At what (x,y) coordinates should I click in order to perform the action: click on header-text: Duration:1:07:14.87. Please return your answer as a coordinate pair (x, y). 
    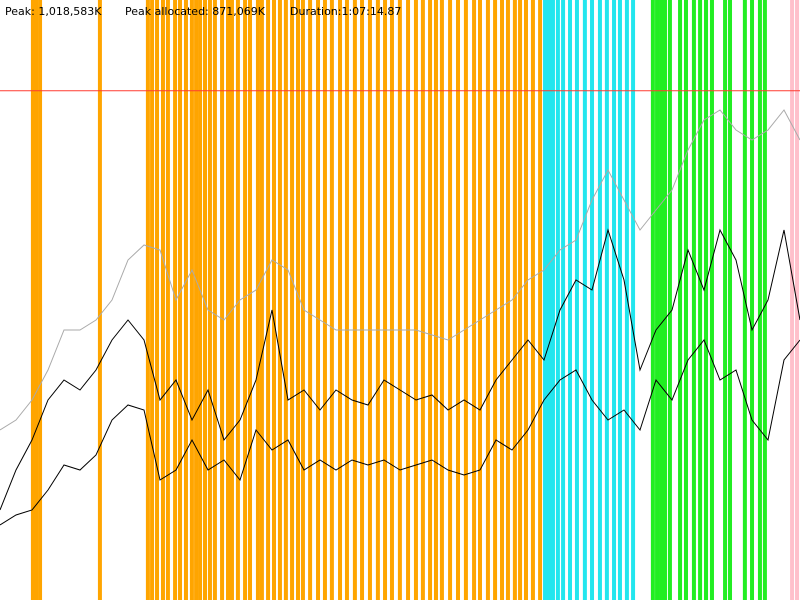
    Looking at the image, I should click on (345, 11).